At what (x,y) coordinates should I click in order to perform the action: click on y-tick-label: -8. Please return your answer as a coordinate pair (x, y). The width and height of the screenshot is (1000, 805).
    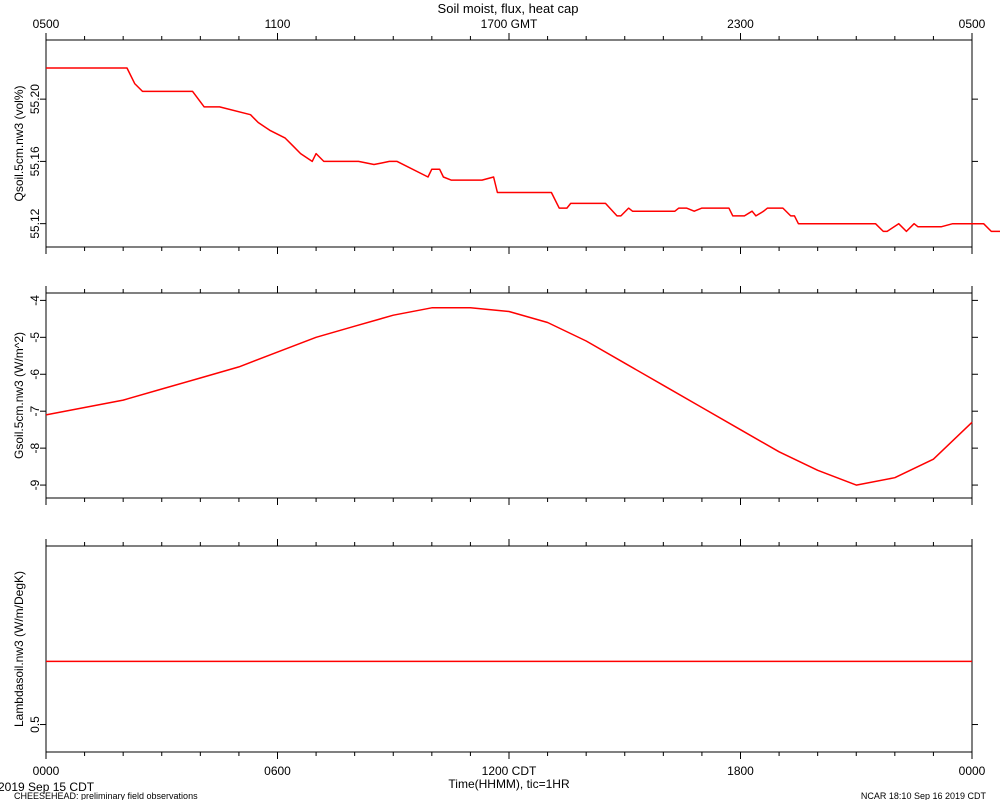
    Looking at the image, I should click on (35, 447).